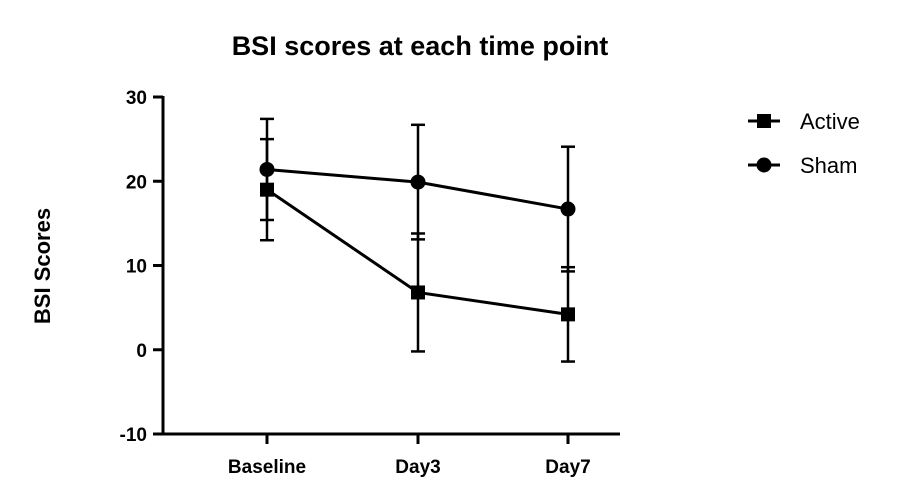 The height and width of the screenshot is (498, 900). I want to click on legend-label-sham: Sham, so click(828, 165).